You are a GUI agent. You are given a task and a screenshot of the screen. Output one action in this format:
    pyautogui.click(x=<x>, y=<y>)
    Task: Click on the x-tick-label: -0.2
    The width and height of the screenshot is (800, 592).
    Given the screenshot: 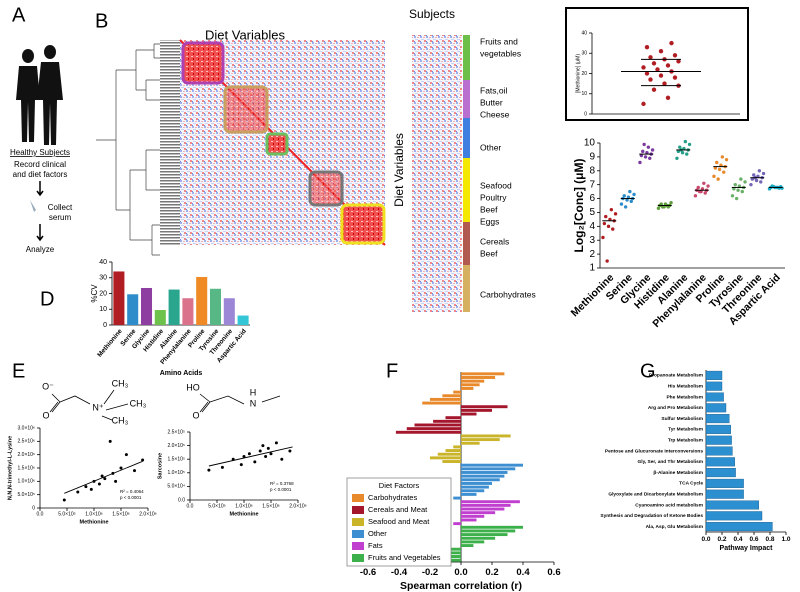 What is the action you would take?
    pyautogui.click(x=430, y=572)
    